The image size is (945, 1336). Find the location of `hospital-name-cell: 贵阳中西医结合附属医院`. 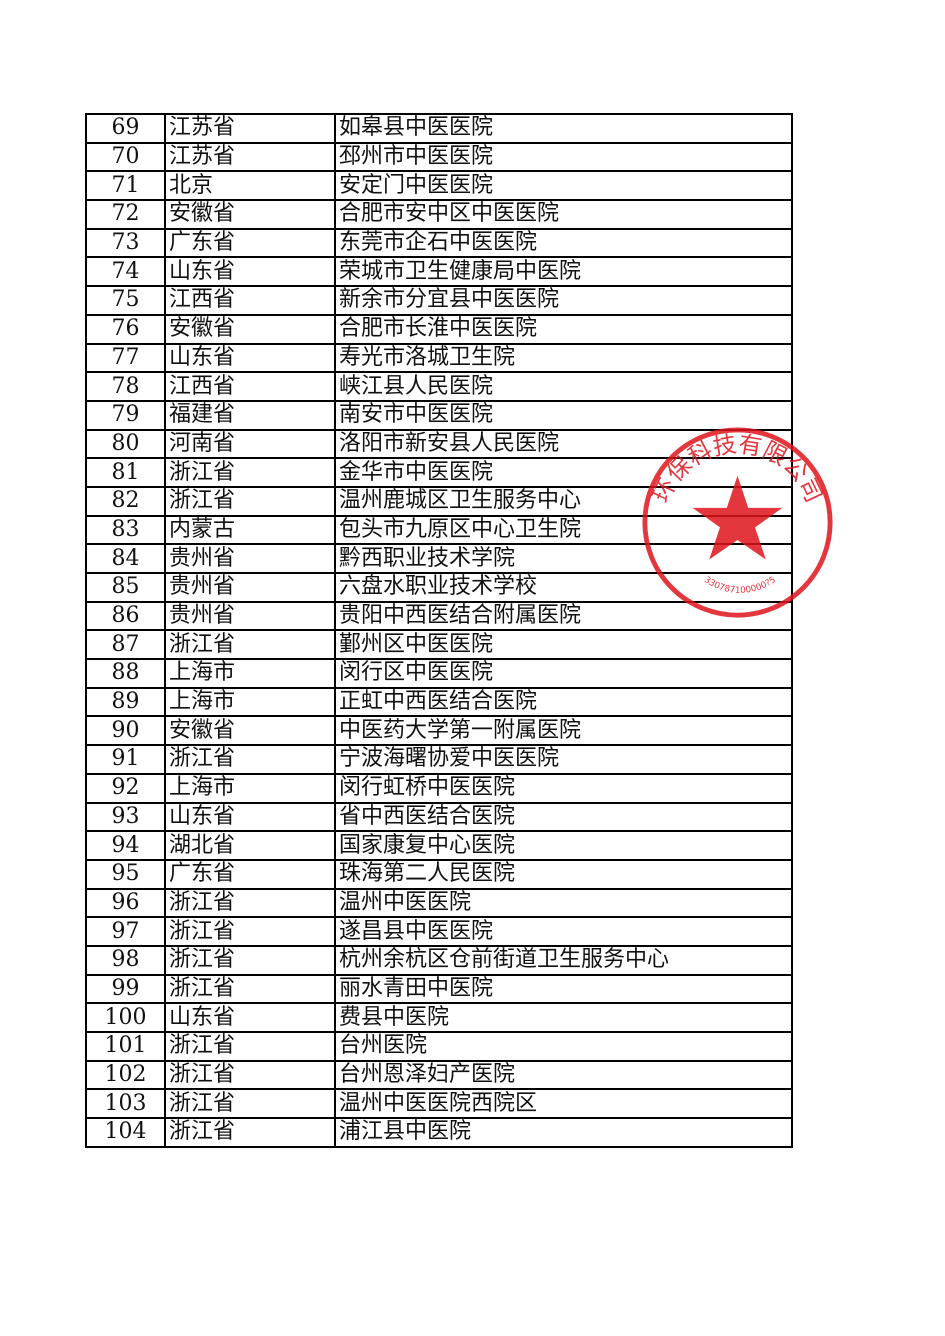

hospital-name-cell: 贵阳中西医结合附属医院 is located at coordinates (563, 616).